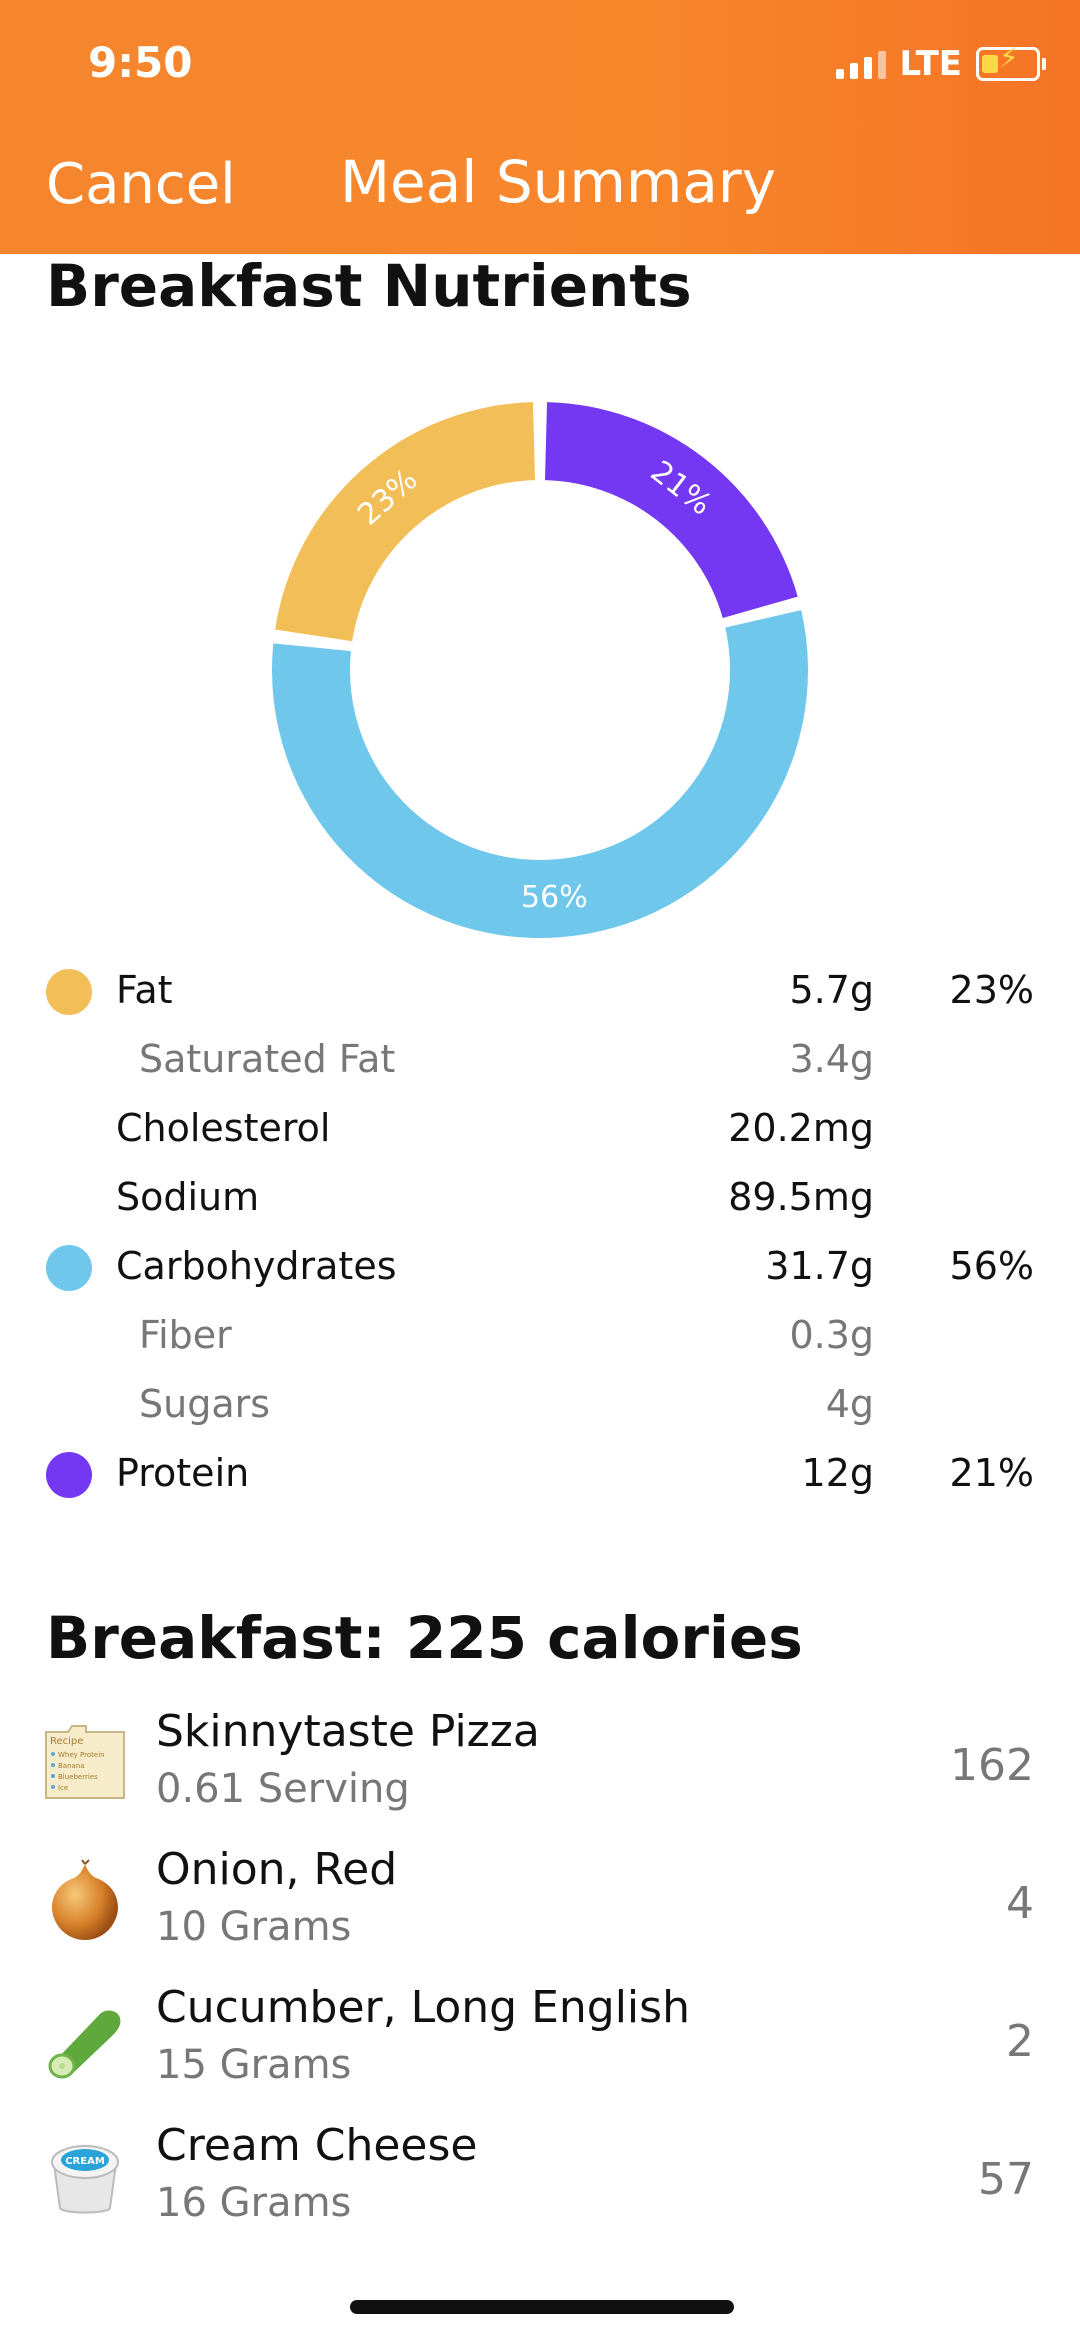  Describe the element at coordinates (223, 1128) in the screenshot. I see `nutrient-label: Cholesterol` at that location.